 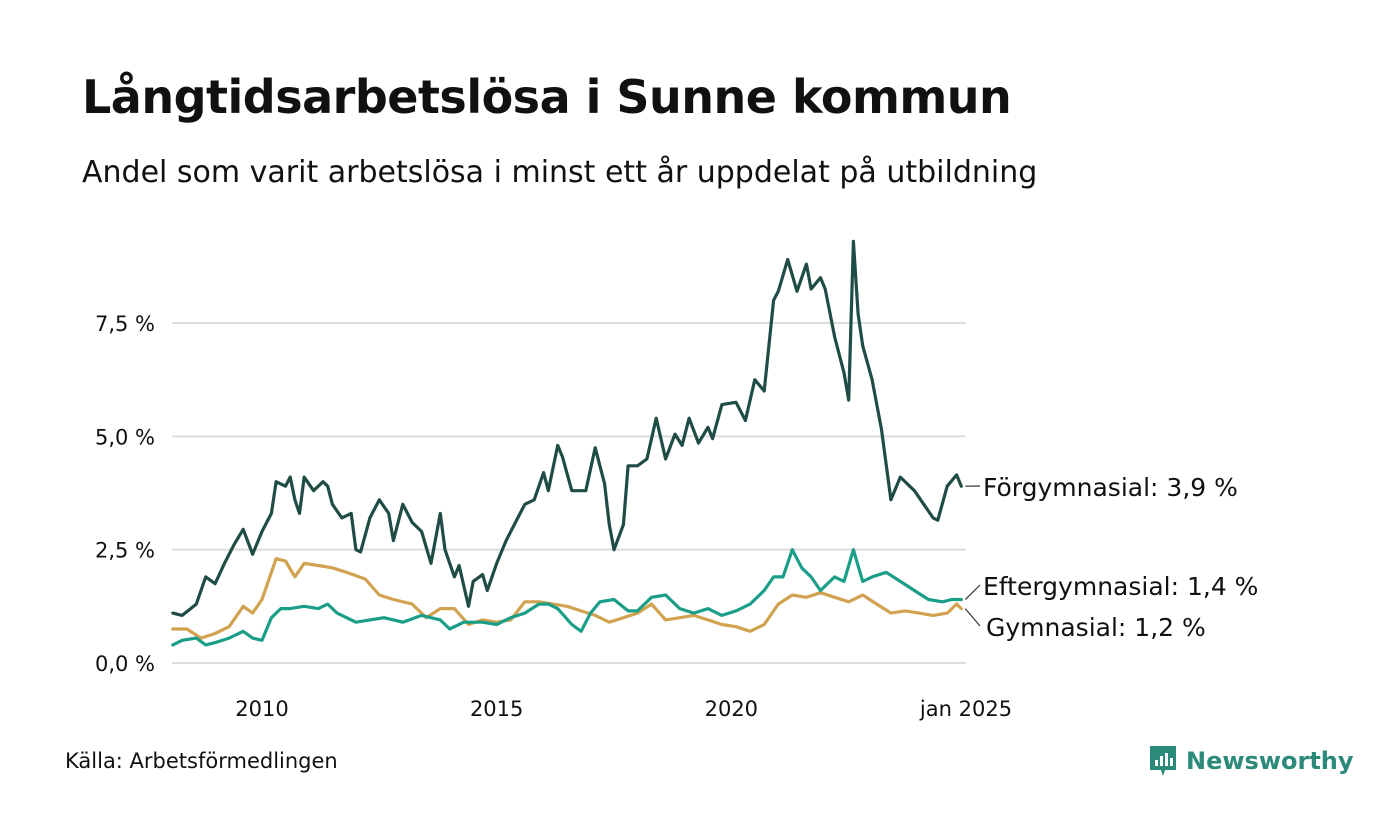 I want to click on brand-name: Newsworthy, so click(x=1270, y=761).